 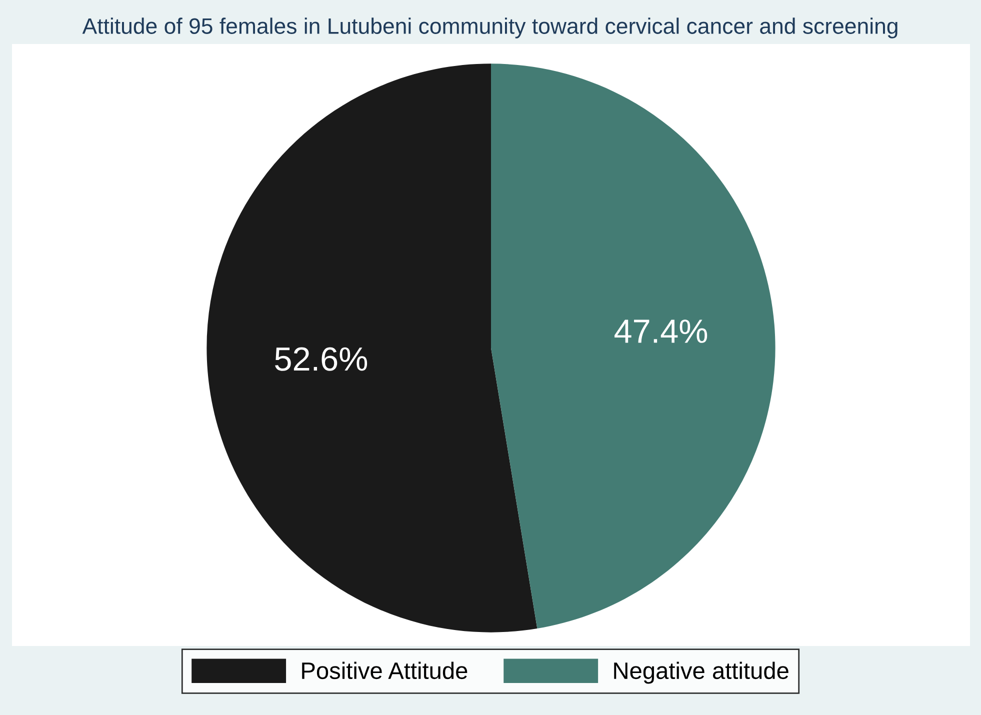 What do you see at coordinates (701, 673) in the screenshot?
I see `legend-label: Negative attitude` at bounding box center [701, 673].